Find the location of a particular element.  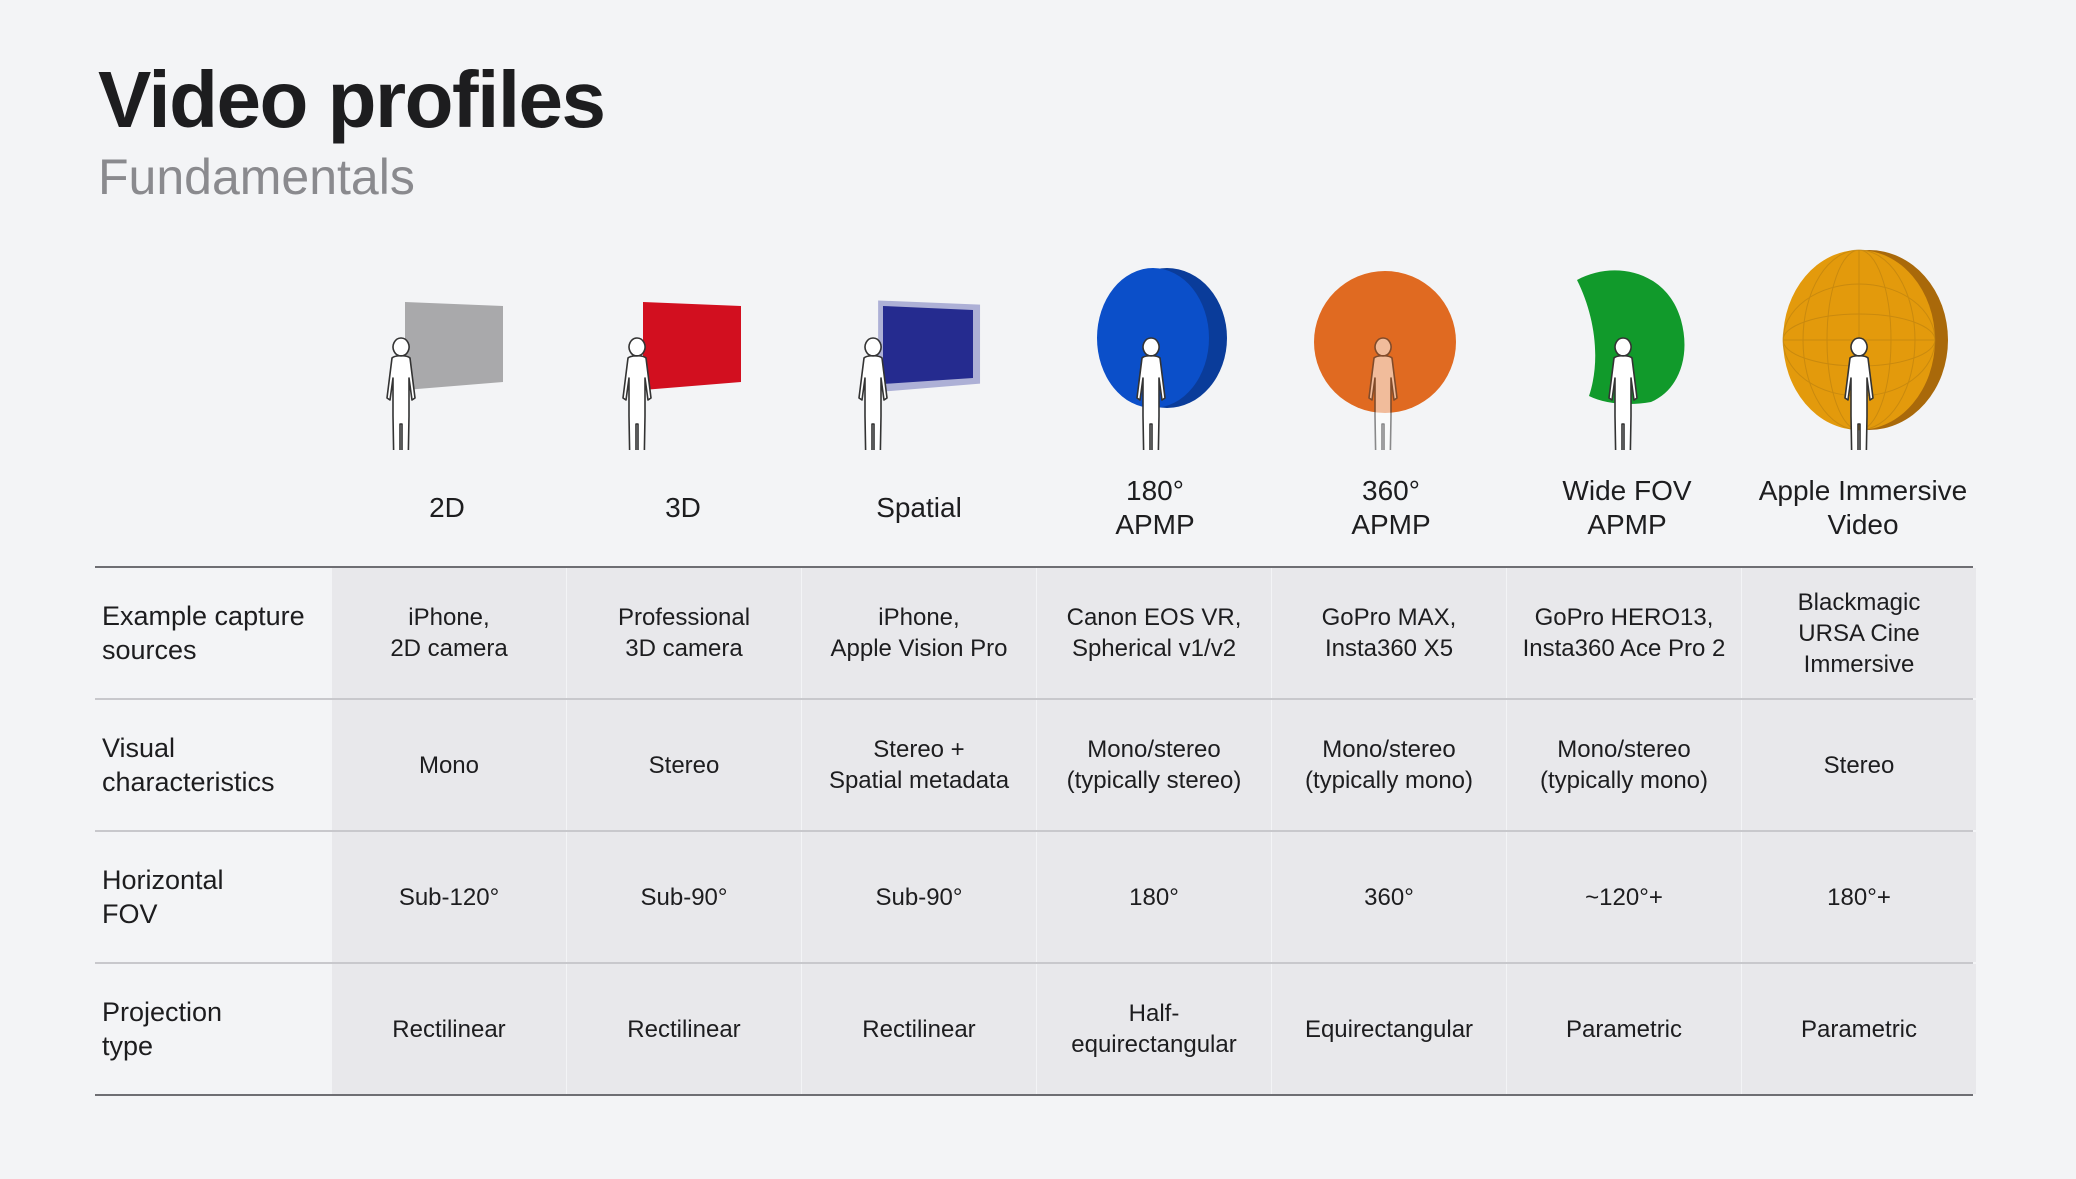

profile-label: 2D is located at coordinates (447, 507).